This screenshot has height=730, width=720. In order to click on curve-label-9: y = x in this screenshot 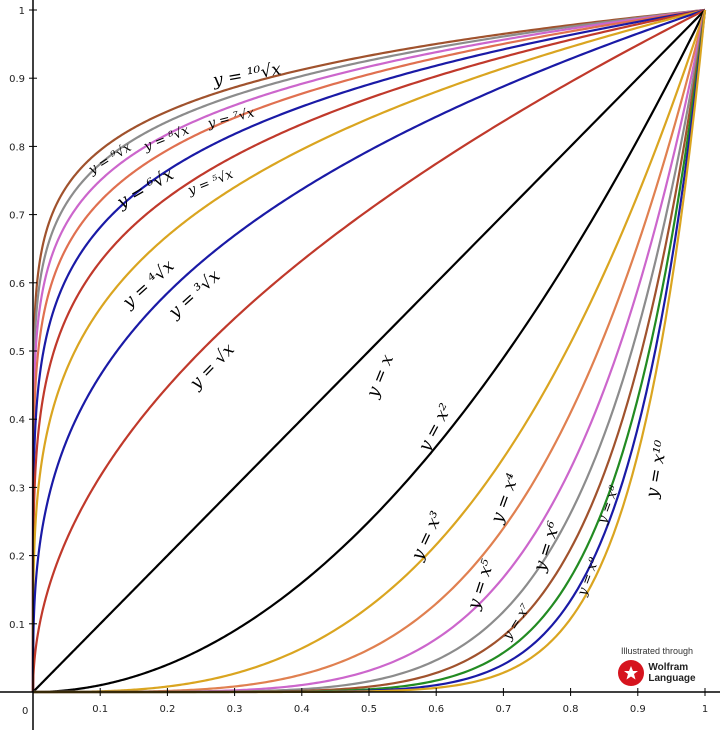, I will do `click(380, 376)`.